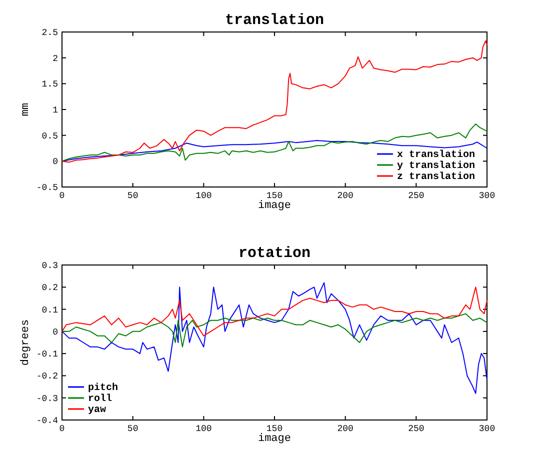 The height and width of the screenshot is (462, 554). Describe the element at coordinates (47, 377) in the screenshot. I see `y-tick-label: -0.2` at that location.